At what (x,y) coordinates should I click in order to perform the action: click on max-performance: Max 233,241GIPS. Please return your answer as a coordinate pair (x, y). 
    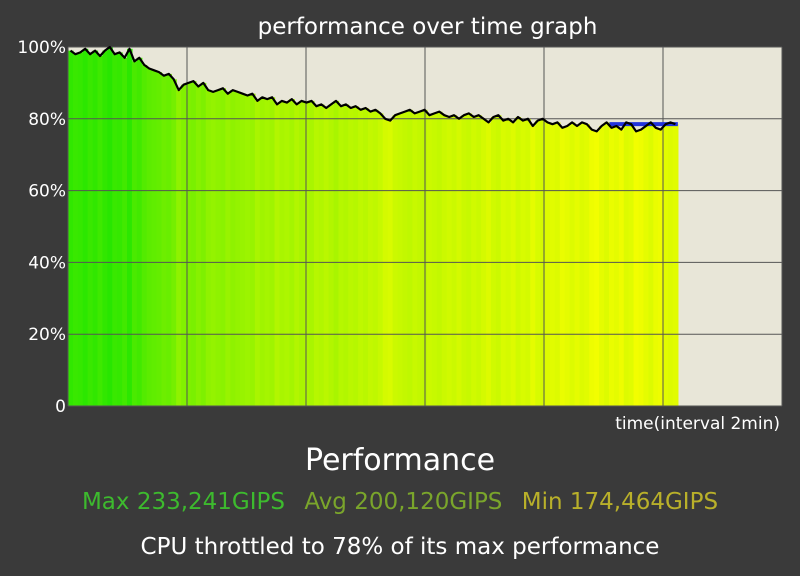
    Looking at the image, I should click on (183, 502).